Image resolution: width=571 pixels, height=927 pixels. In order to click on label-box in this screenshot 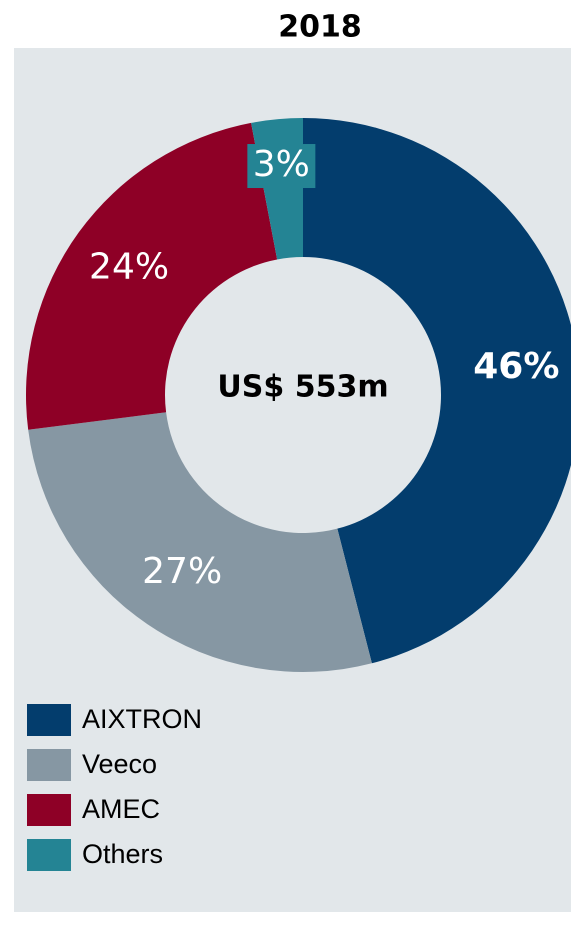, I will do `click(281, 166)`.